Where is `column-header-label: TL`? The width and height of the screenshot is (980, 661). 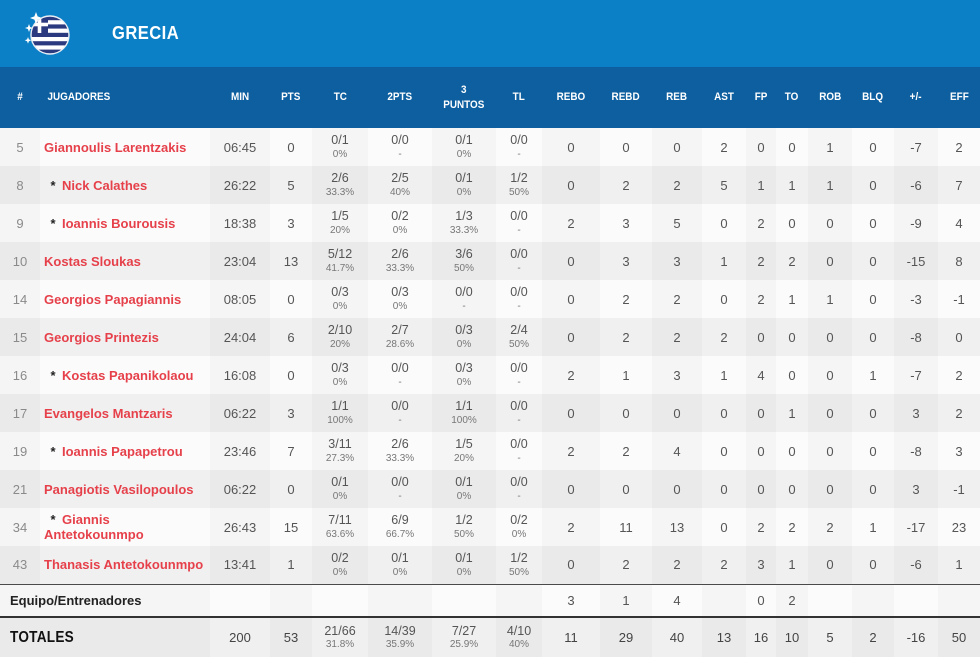
column-header-label: TL is located at coordinates (519, 97).